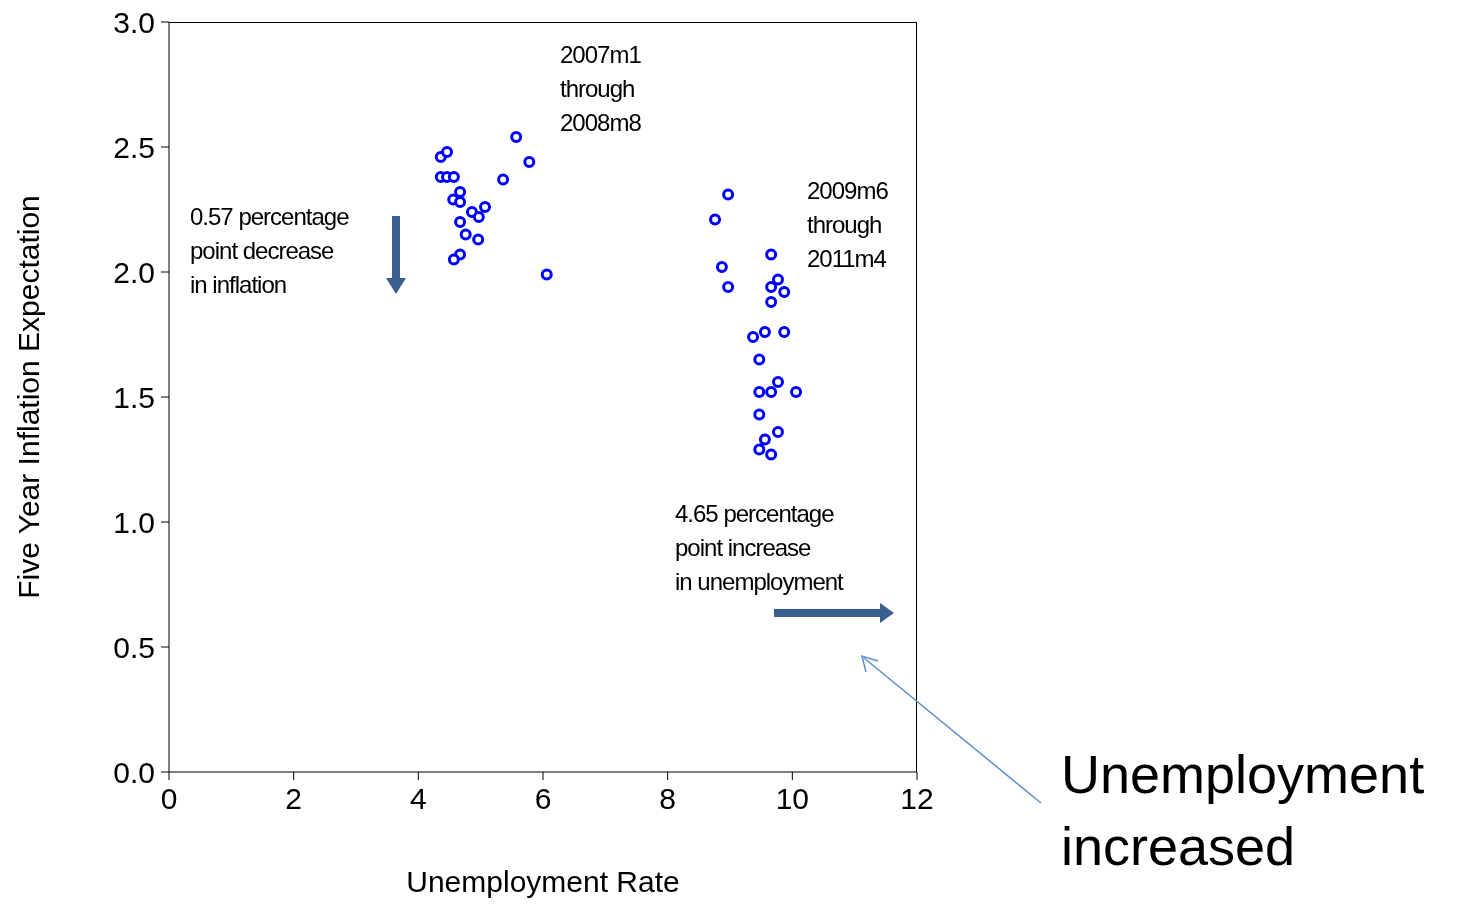  I want to click on annotation: 4.65 percentage point increase in unemployment, so click(759, 548).